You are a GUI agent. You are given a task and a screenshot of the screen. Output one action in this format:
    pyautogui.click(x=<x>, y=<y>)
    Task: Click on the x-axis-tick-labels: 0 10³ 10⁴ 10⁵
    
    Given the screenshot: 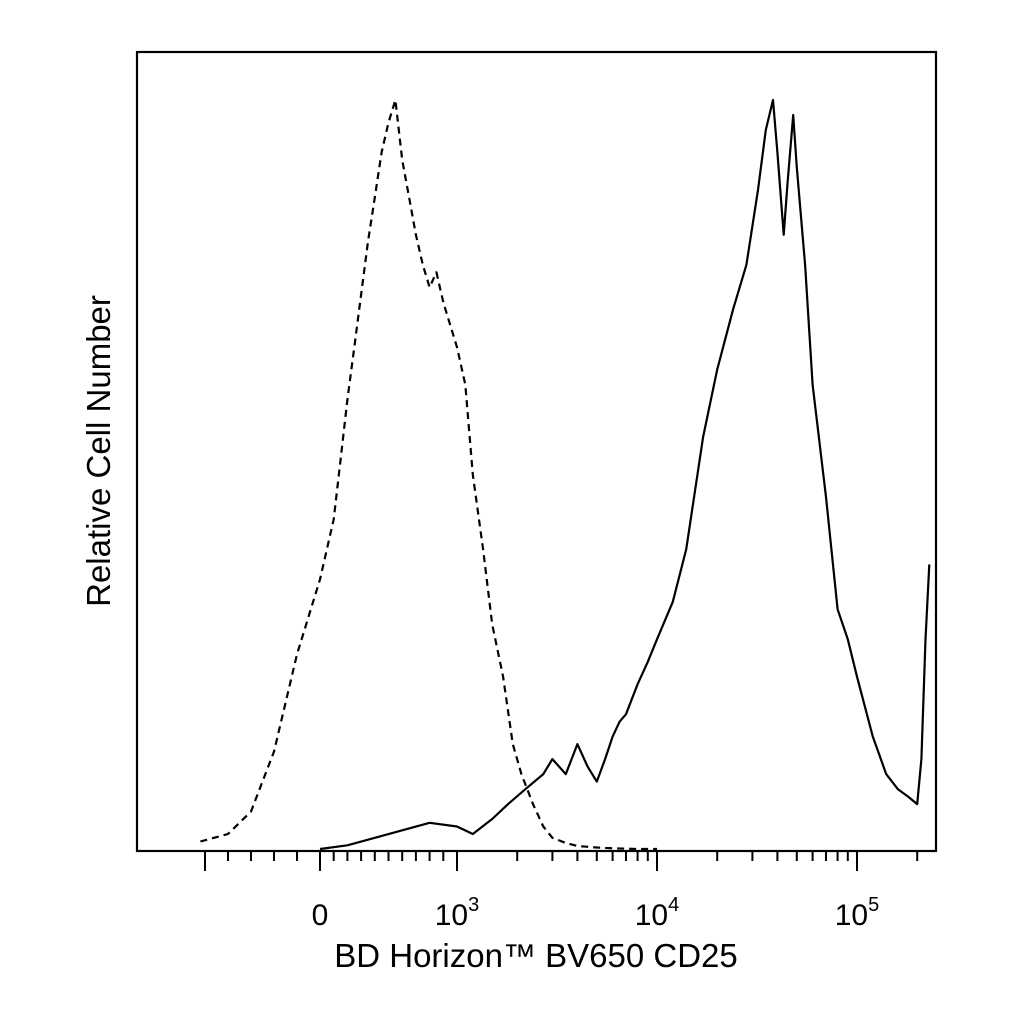 What is the action you would take?
    pyautogui.click(x=596, y=913)
    